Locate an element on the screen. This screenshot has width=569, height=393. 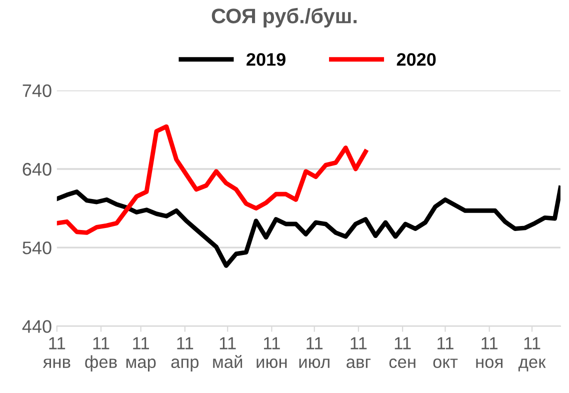
x-tick-label: 11 янв is located at coordinates (56, 352).